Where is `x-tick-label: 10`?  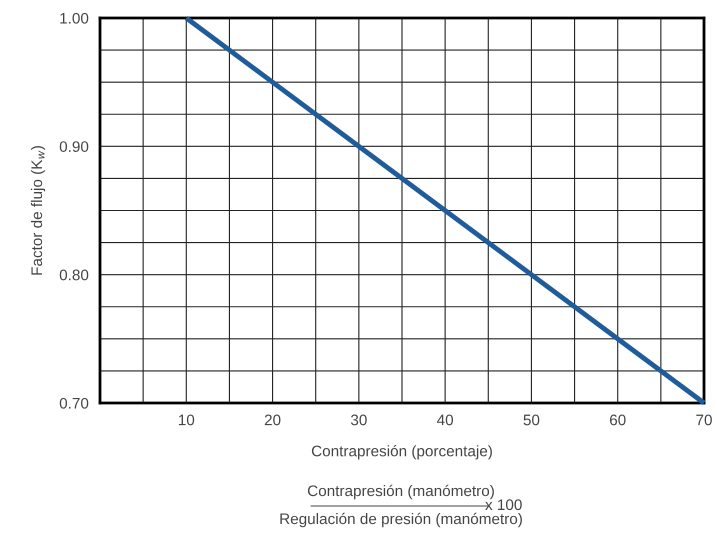
x-tick-label: 10 is located at coordinates (186, 420).